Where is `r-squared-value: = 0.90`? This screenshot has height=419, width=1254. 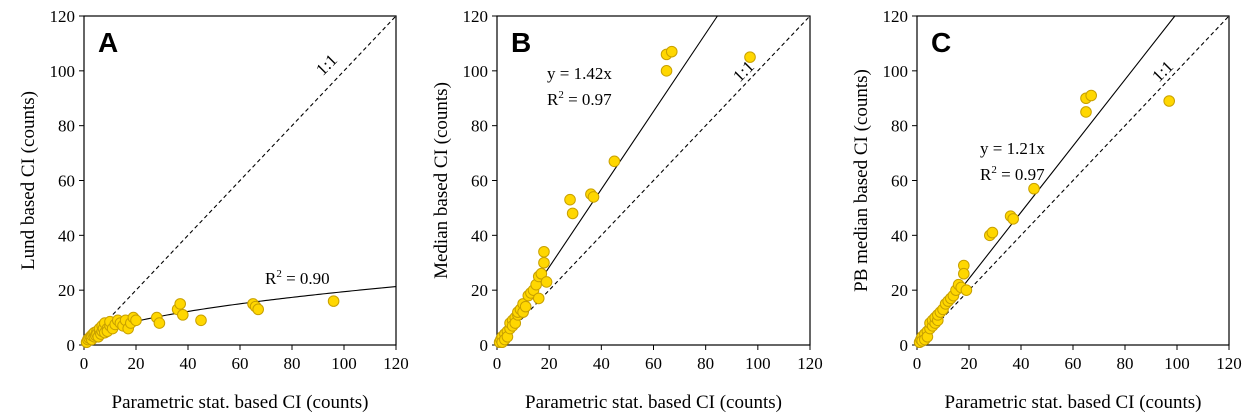 r-squared-value: = 0.90 is located at coordinates (306, 278).